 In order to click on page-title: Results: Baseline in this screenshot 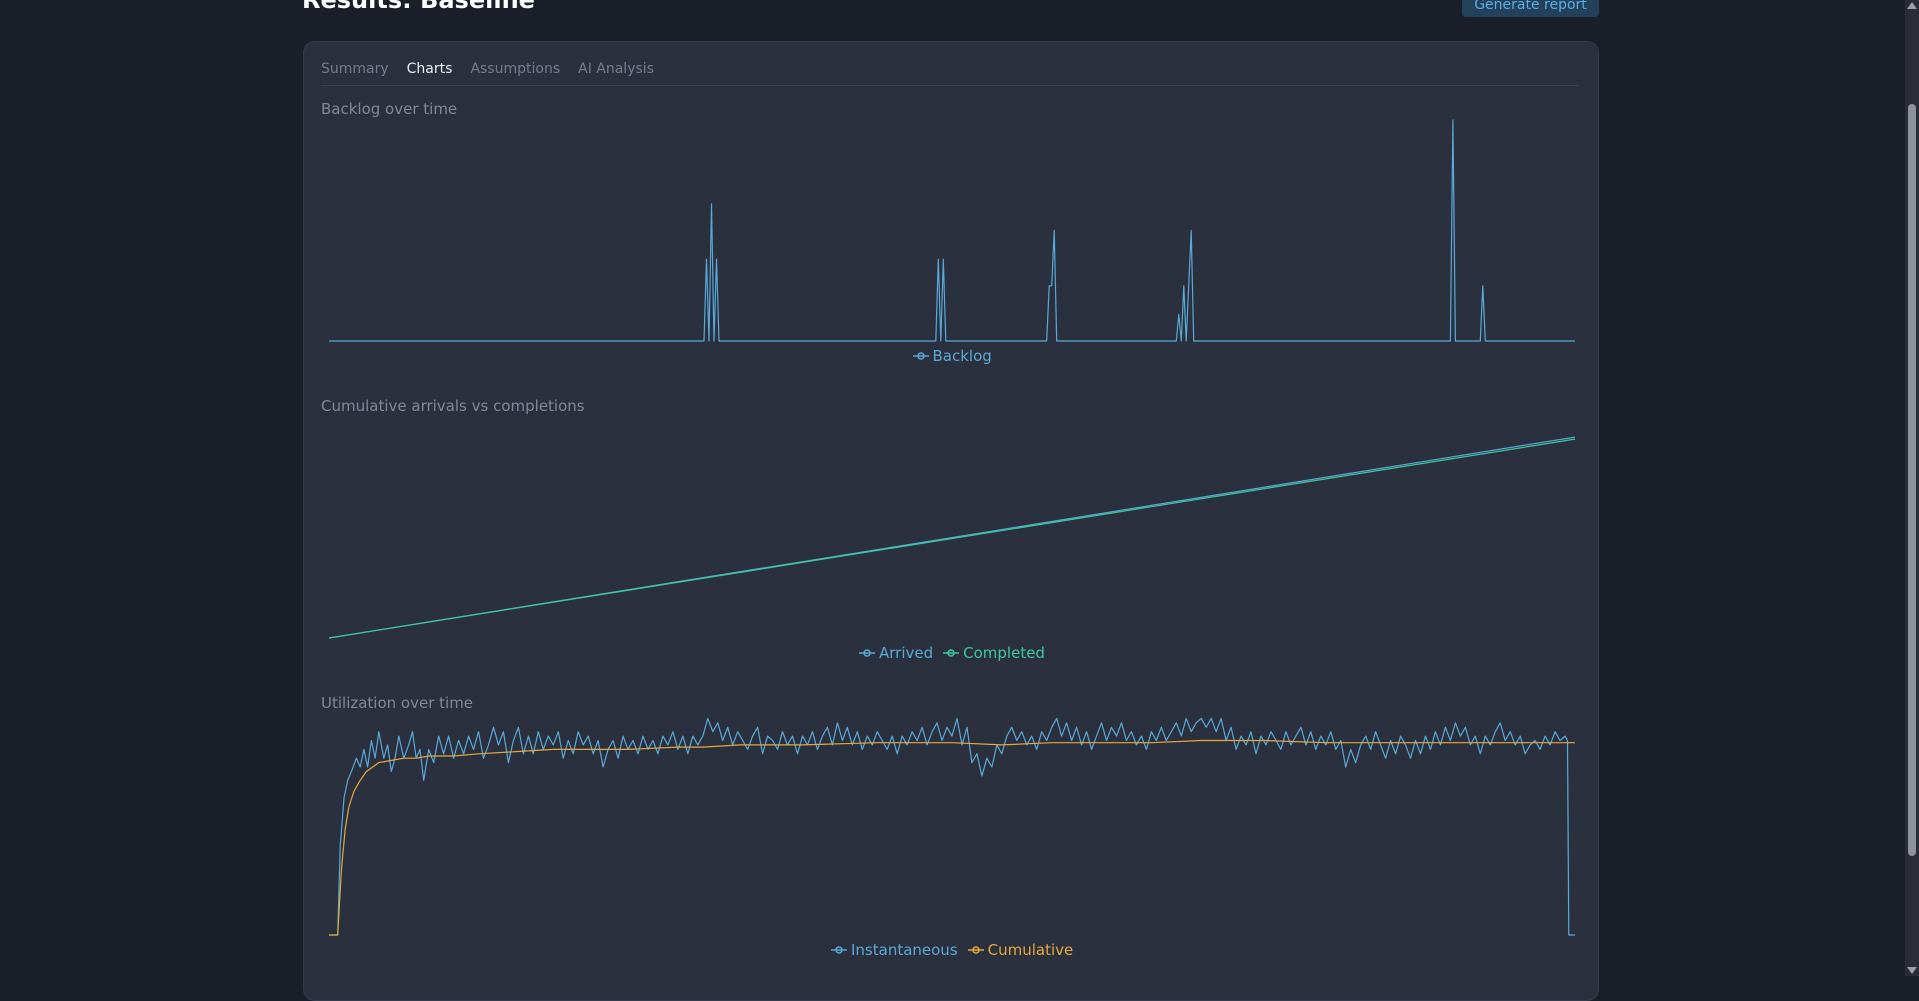, I will do `click(418, 7)`.